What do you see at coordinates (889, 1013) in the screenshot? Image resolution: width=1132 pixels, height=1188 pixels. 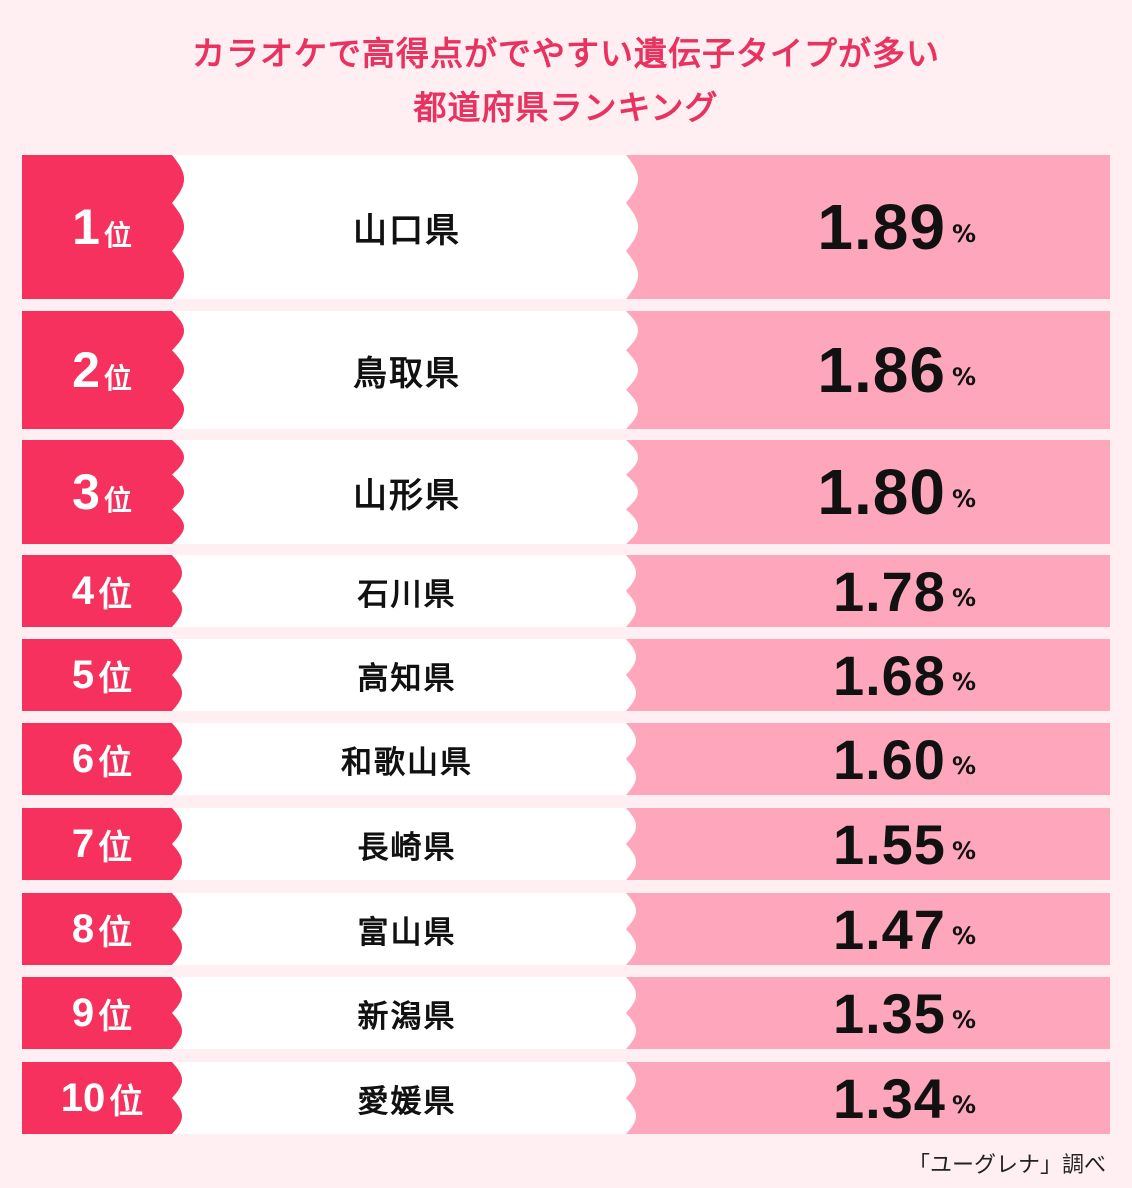 I see `value-number: 1.35` at bounding box center [889, 1013].